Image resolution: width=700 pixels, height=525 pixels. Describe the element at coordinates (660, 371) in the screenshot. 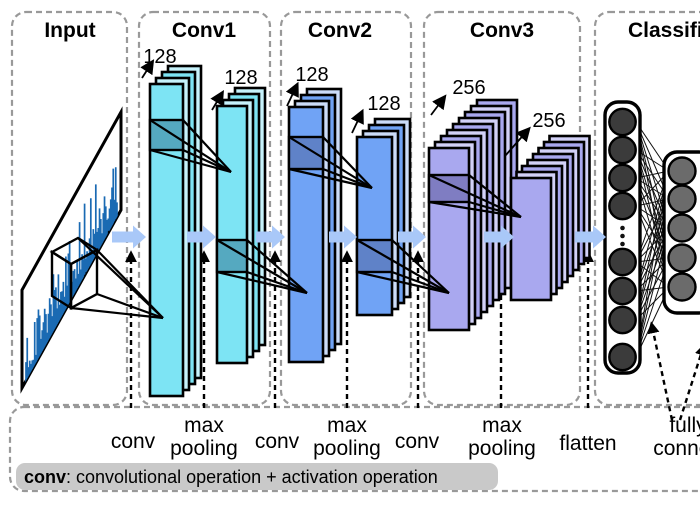

I see `fully-connect-arrow-left` at that location.